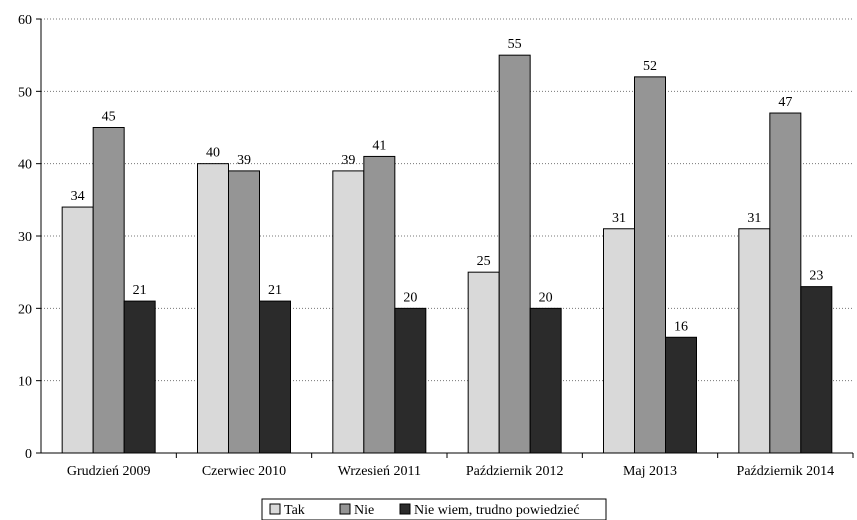 The width and height of the screenshot is (857, 520). What do you see at coordinates (25, 309) in the screenshot?
I see `y-tick-label: 20` at bounding box center [25, 309].